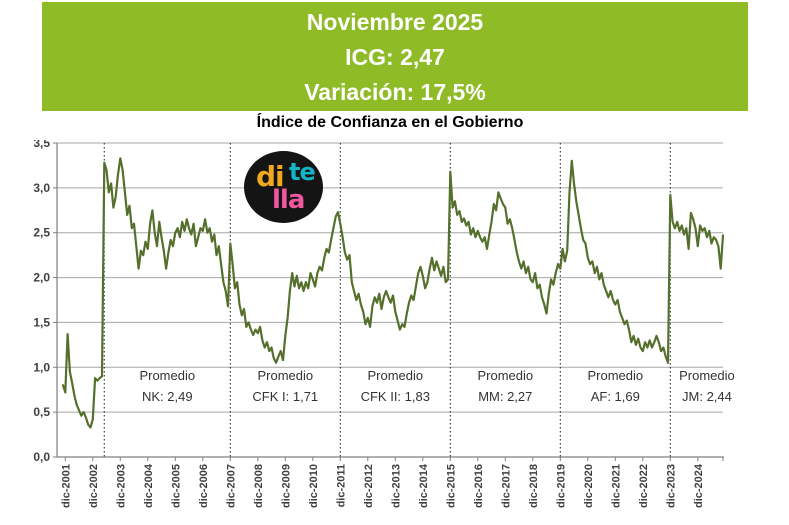  What do you see at coordinates (390, 122) in the screenshot?
I see `chart-title: Índice de Confianza en el Gobierno` at bounding box center [390, 122].